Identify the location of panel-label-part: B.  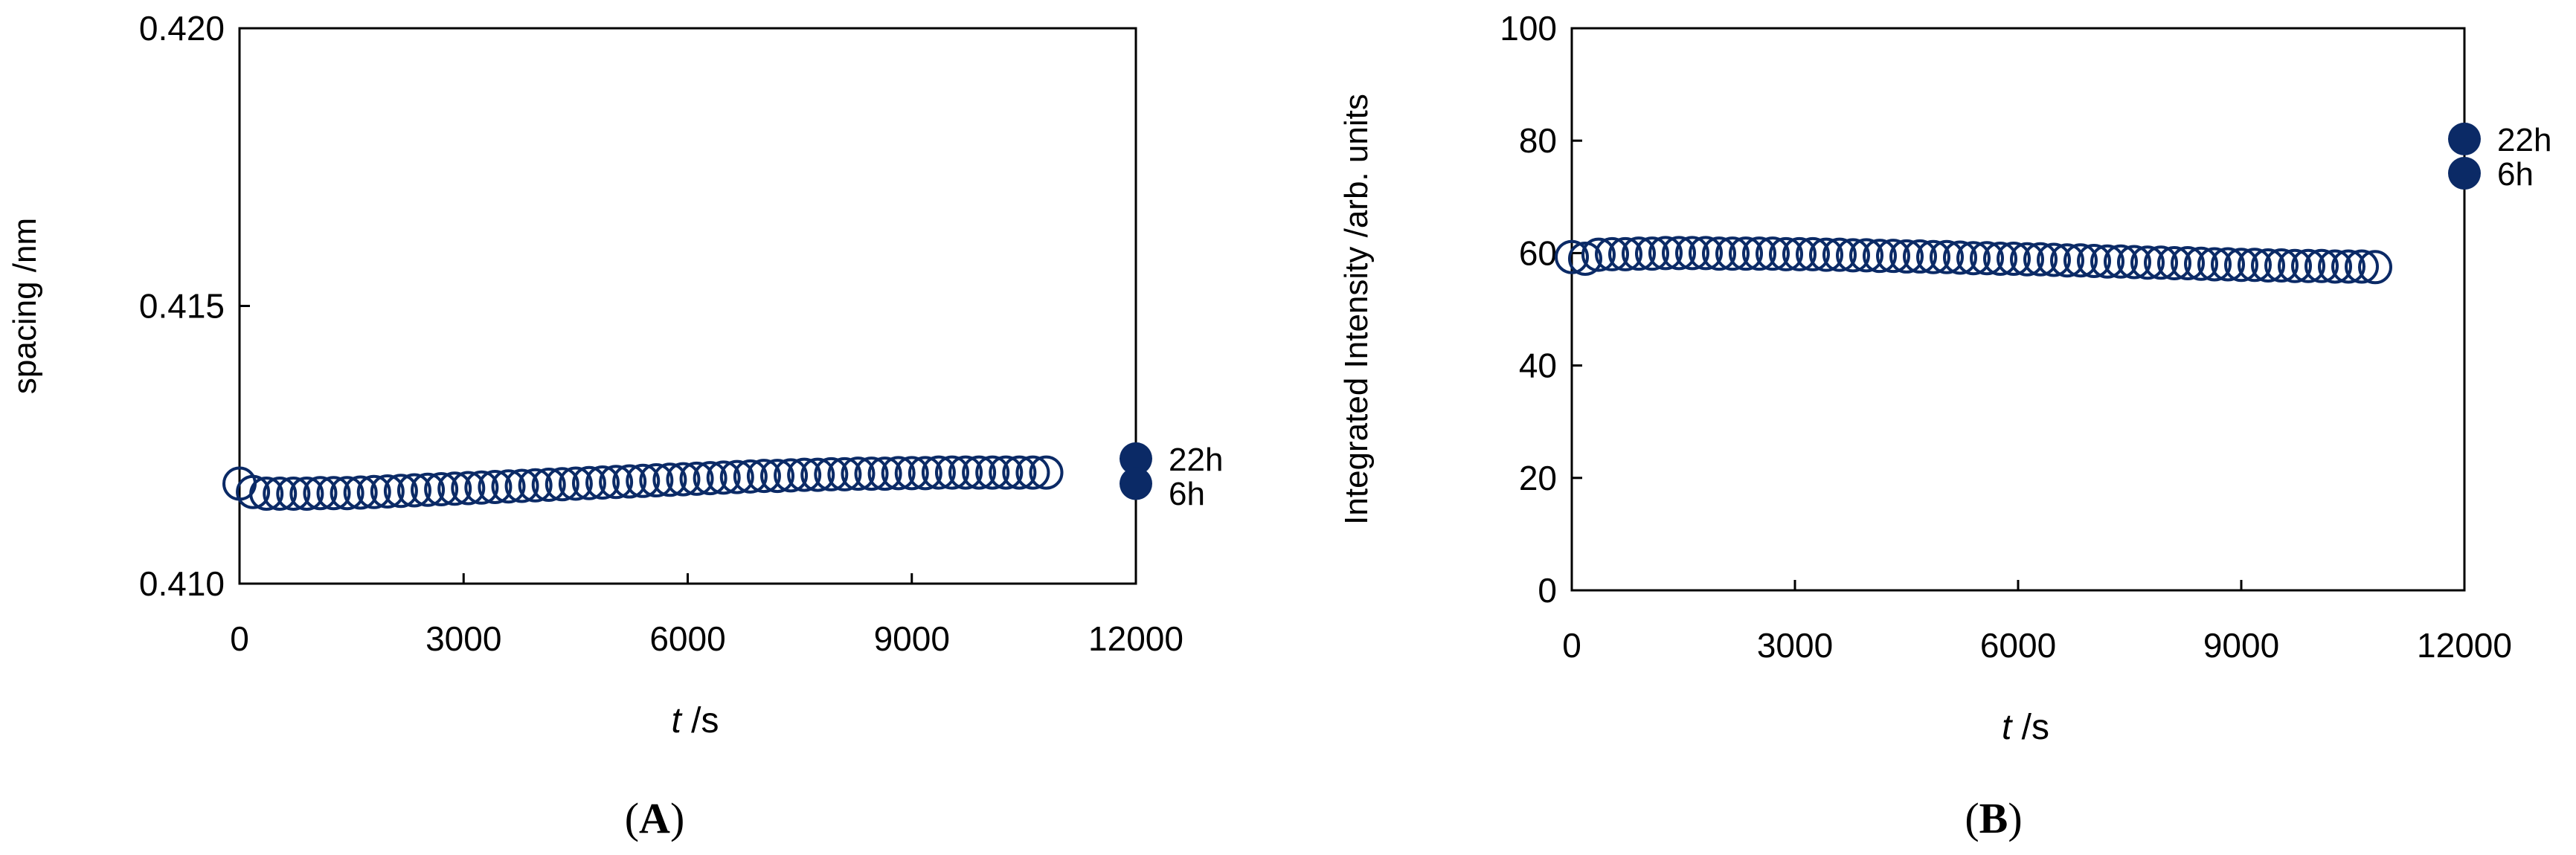
(1993, 818).